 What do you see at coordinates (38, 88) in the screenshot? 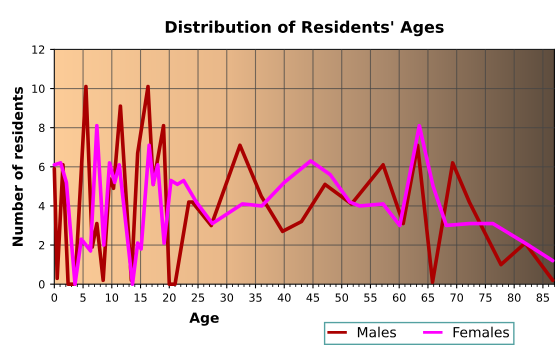
I see `y-tick-label: 10` at bounding box center [38, 88].